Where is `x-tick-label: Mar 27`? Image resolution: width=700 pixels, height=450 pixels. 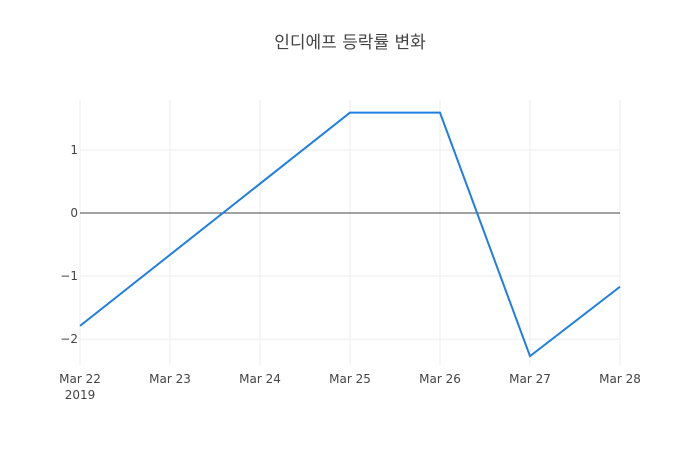
x-tick-label: Mar 27 is located at coordinates (530, 379).